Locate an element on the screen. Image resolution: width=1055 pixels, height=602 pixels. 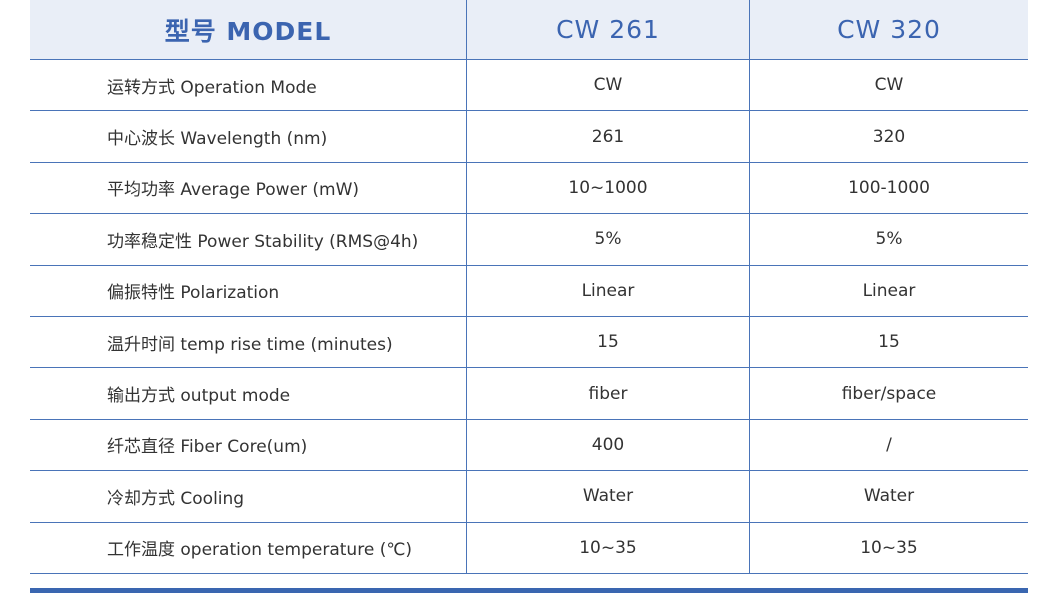
value-cell: fiber is located at coordinates (607, 393).